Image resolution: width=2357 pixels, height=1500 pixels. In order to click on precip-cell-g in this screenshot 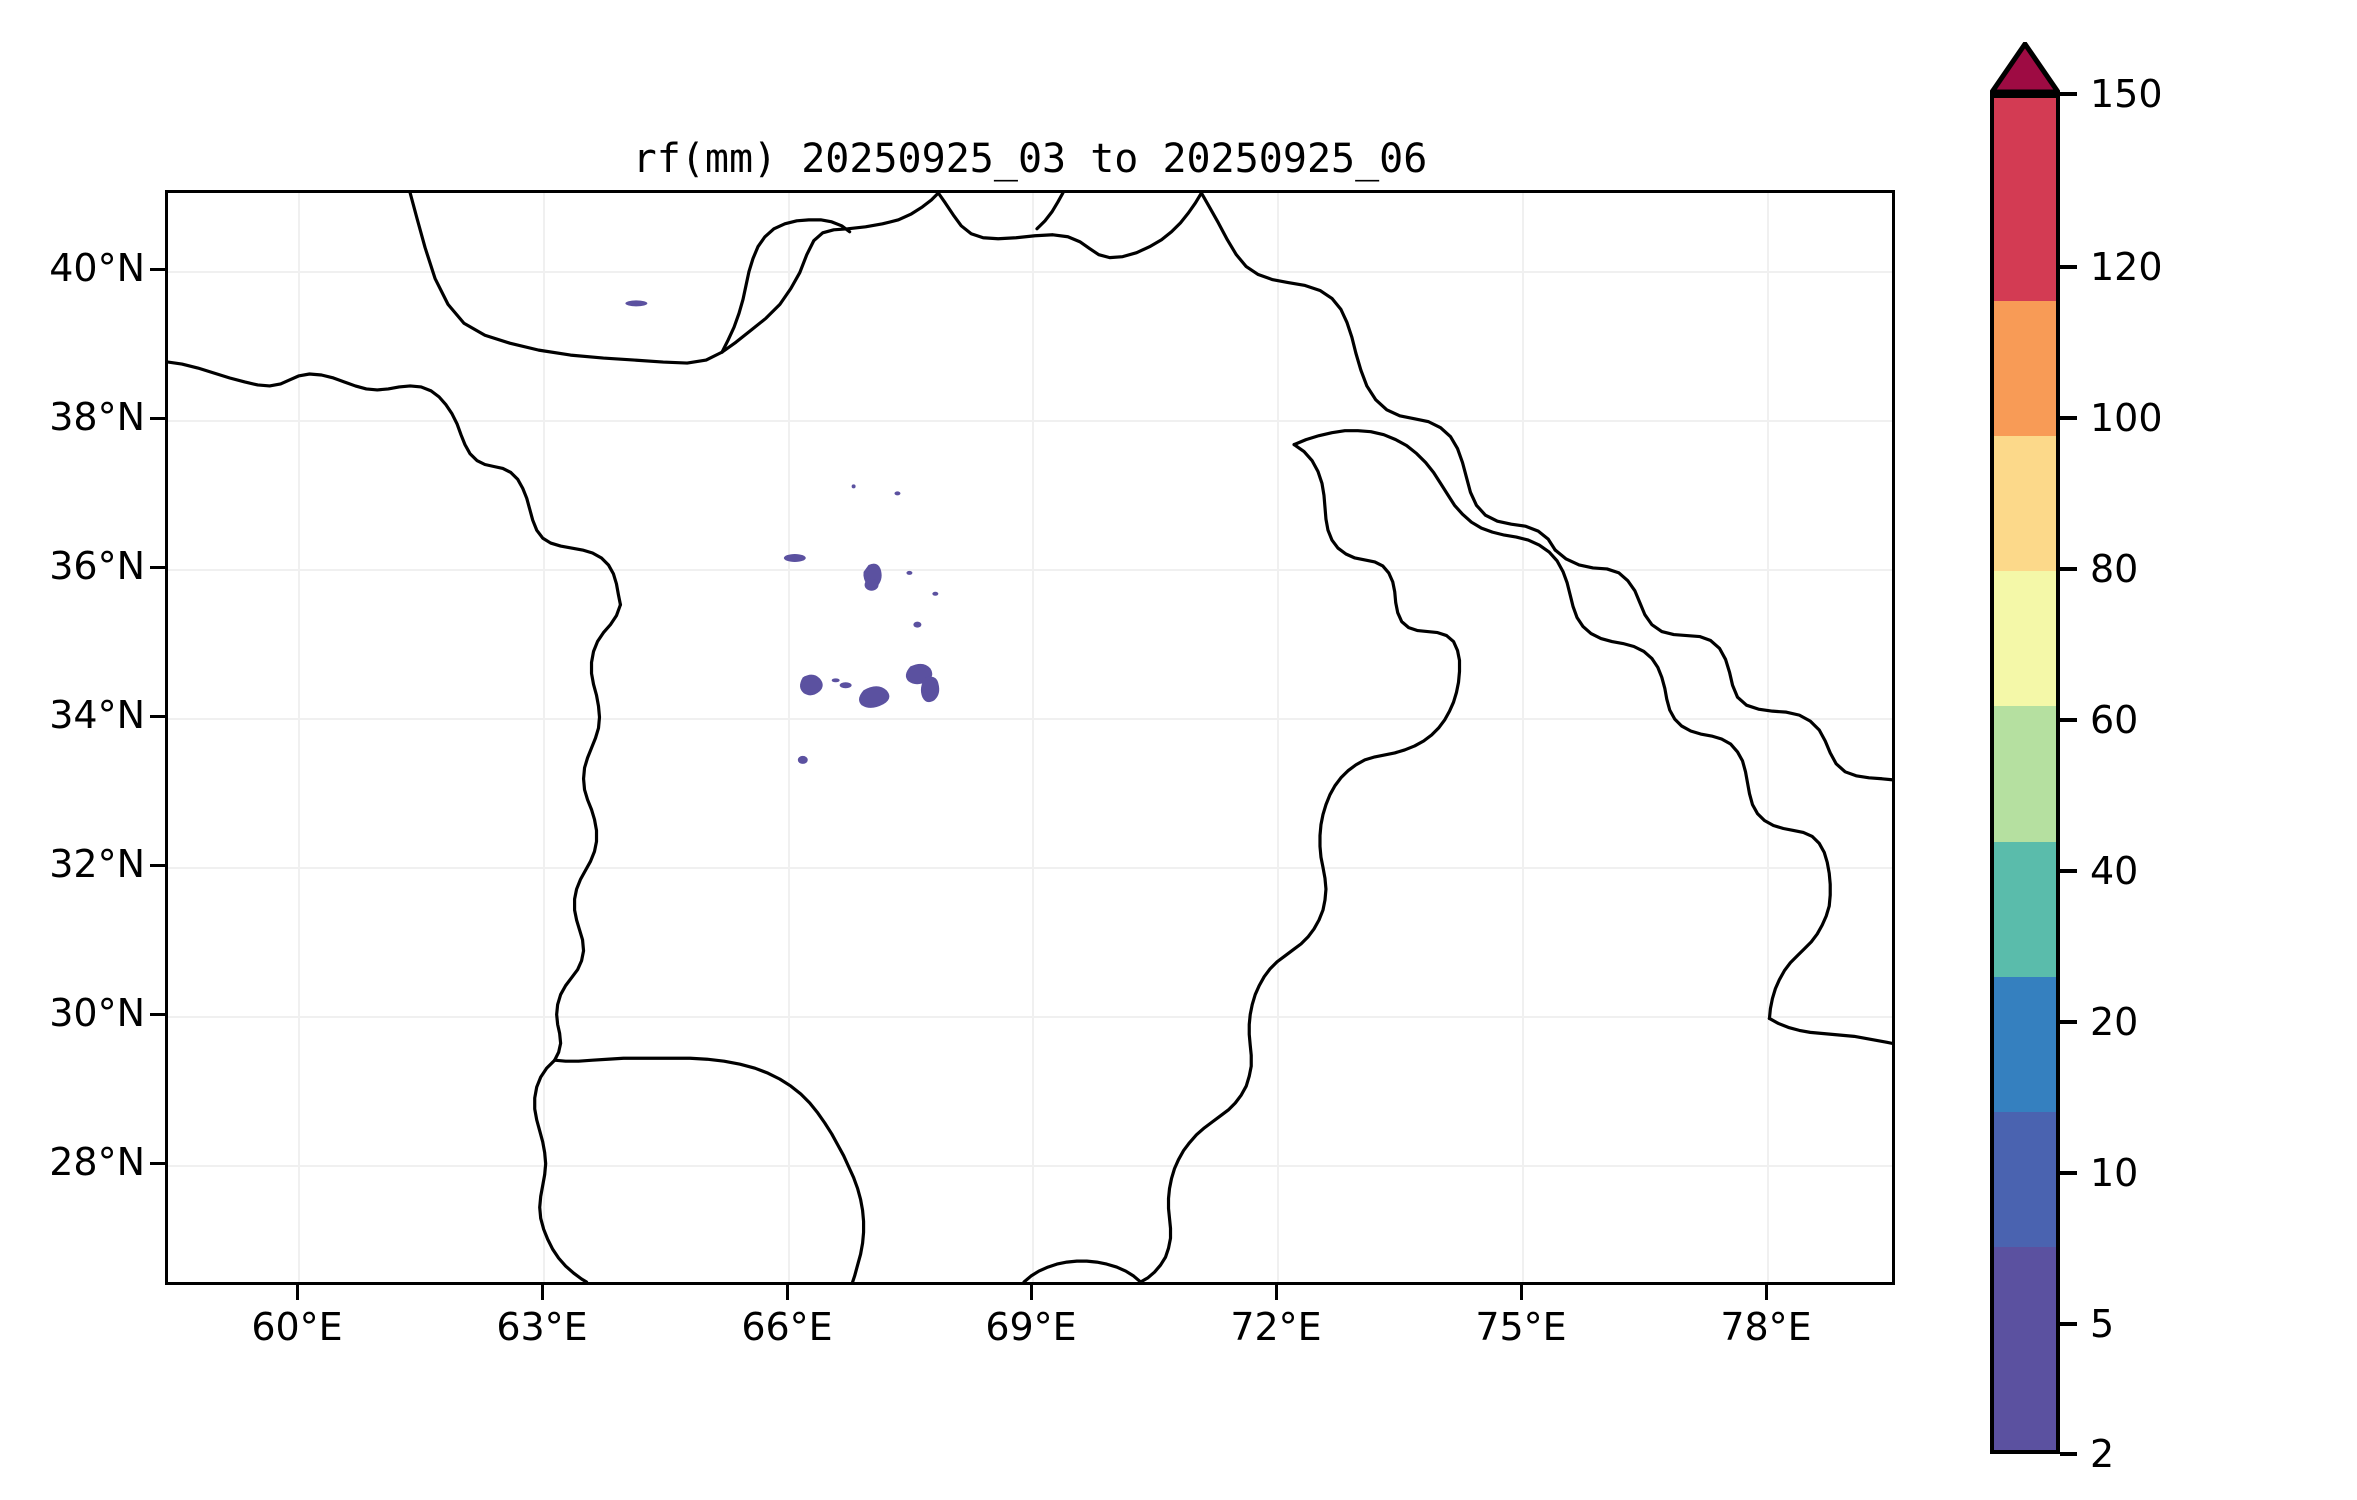, I will do `click(853, 486)`.